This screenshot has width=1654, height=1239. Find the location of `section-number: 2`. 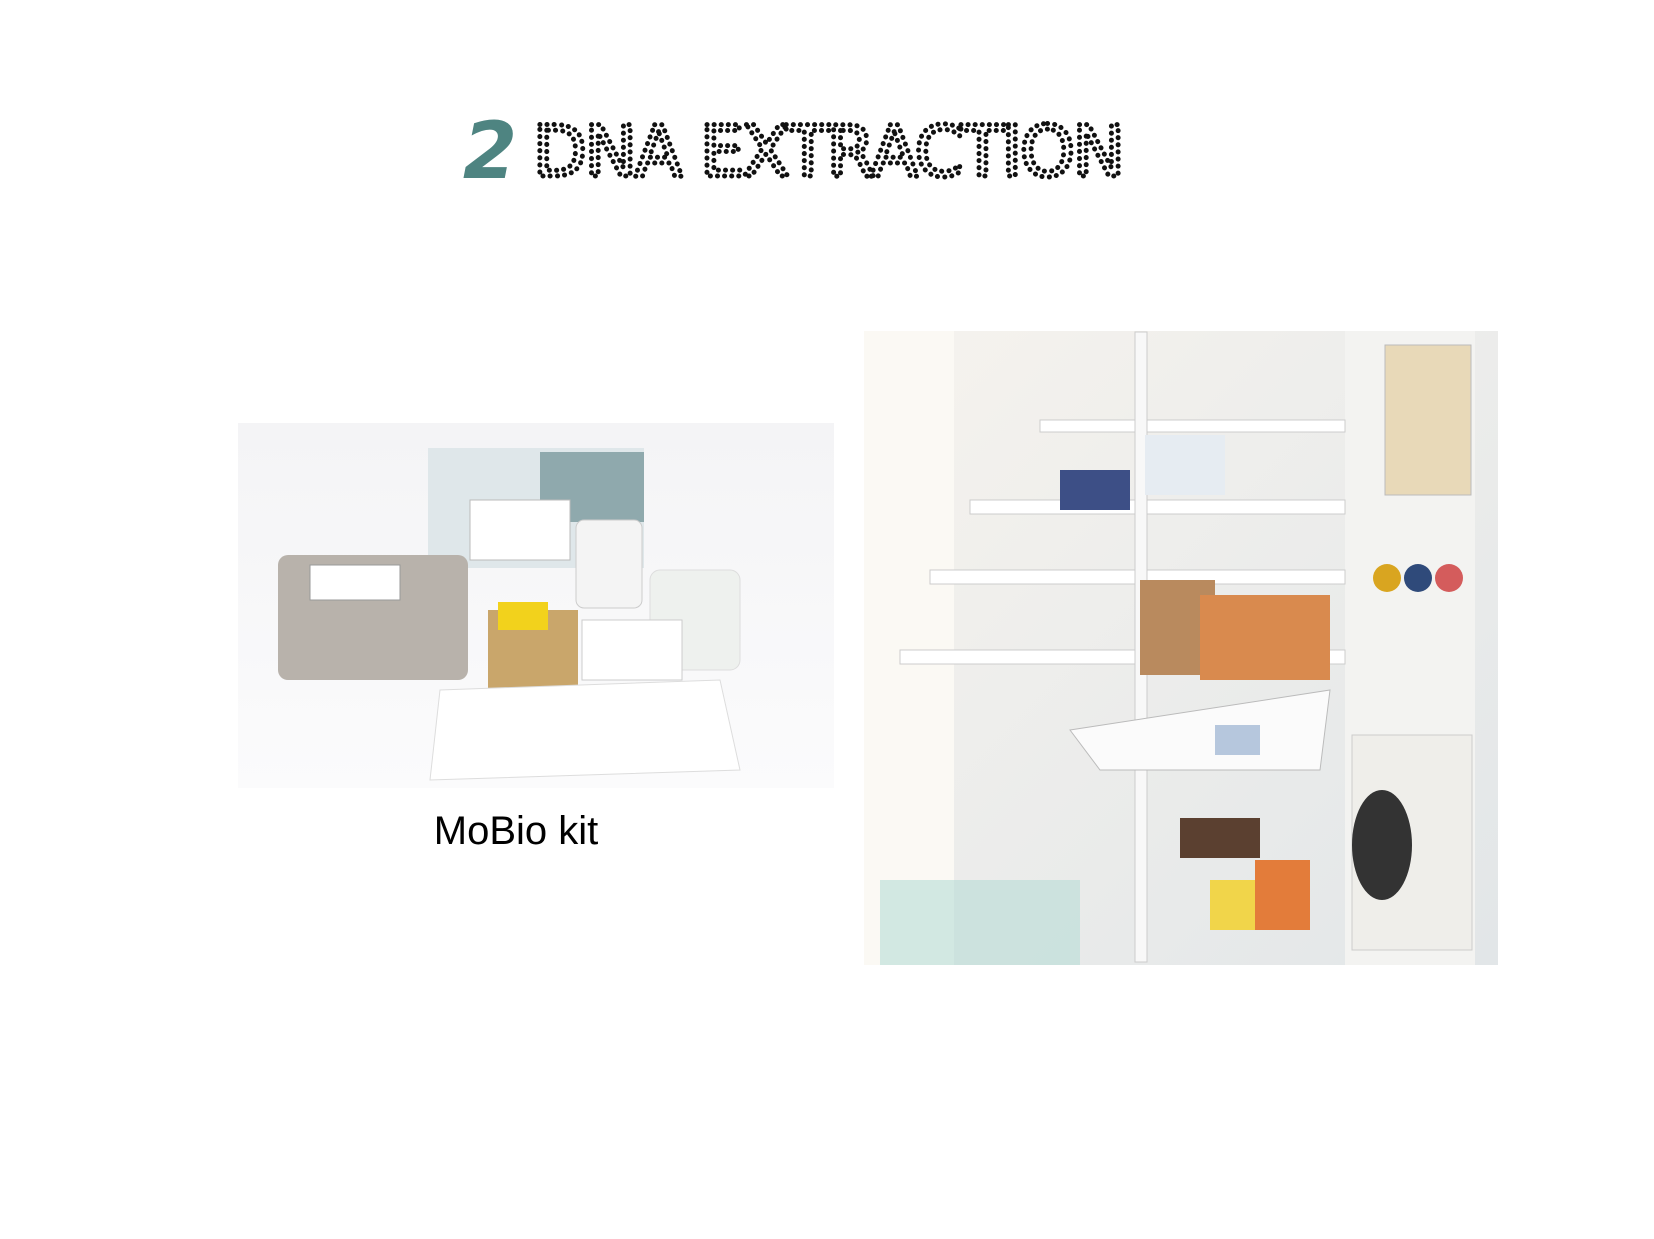

section-number: 2 is located at coordinates (490, 152).